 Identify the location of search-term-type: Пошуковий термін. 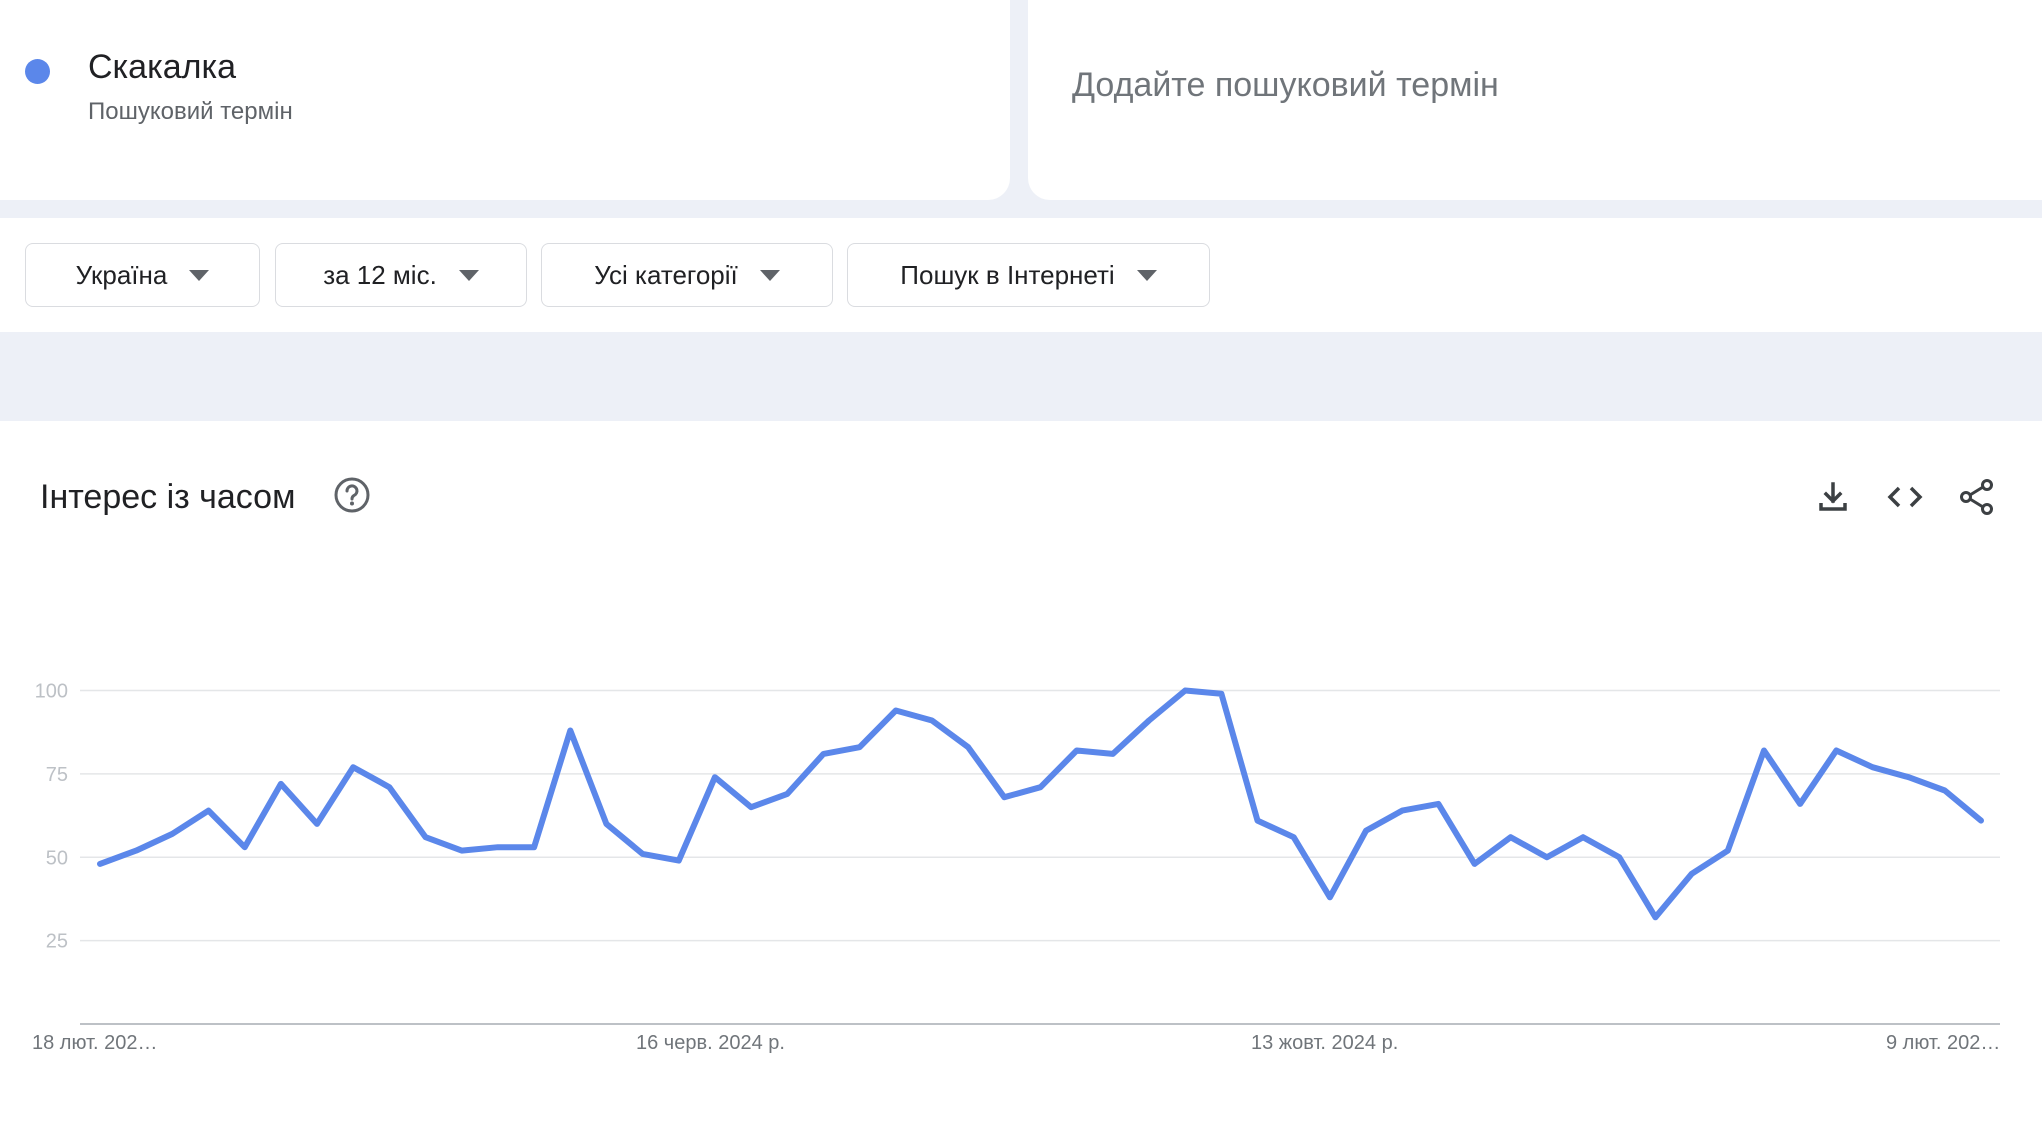
(190, 111).